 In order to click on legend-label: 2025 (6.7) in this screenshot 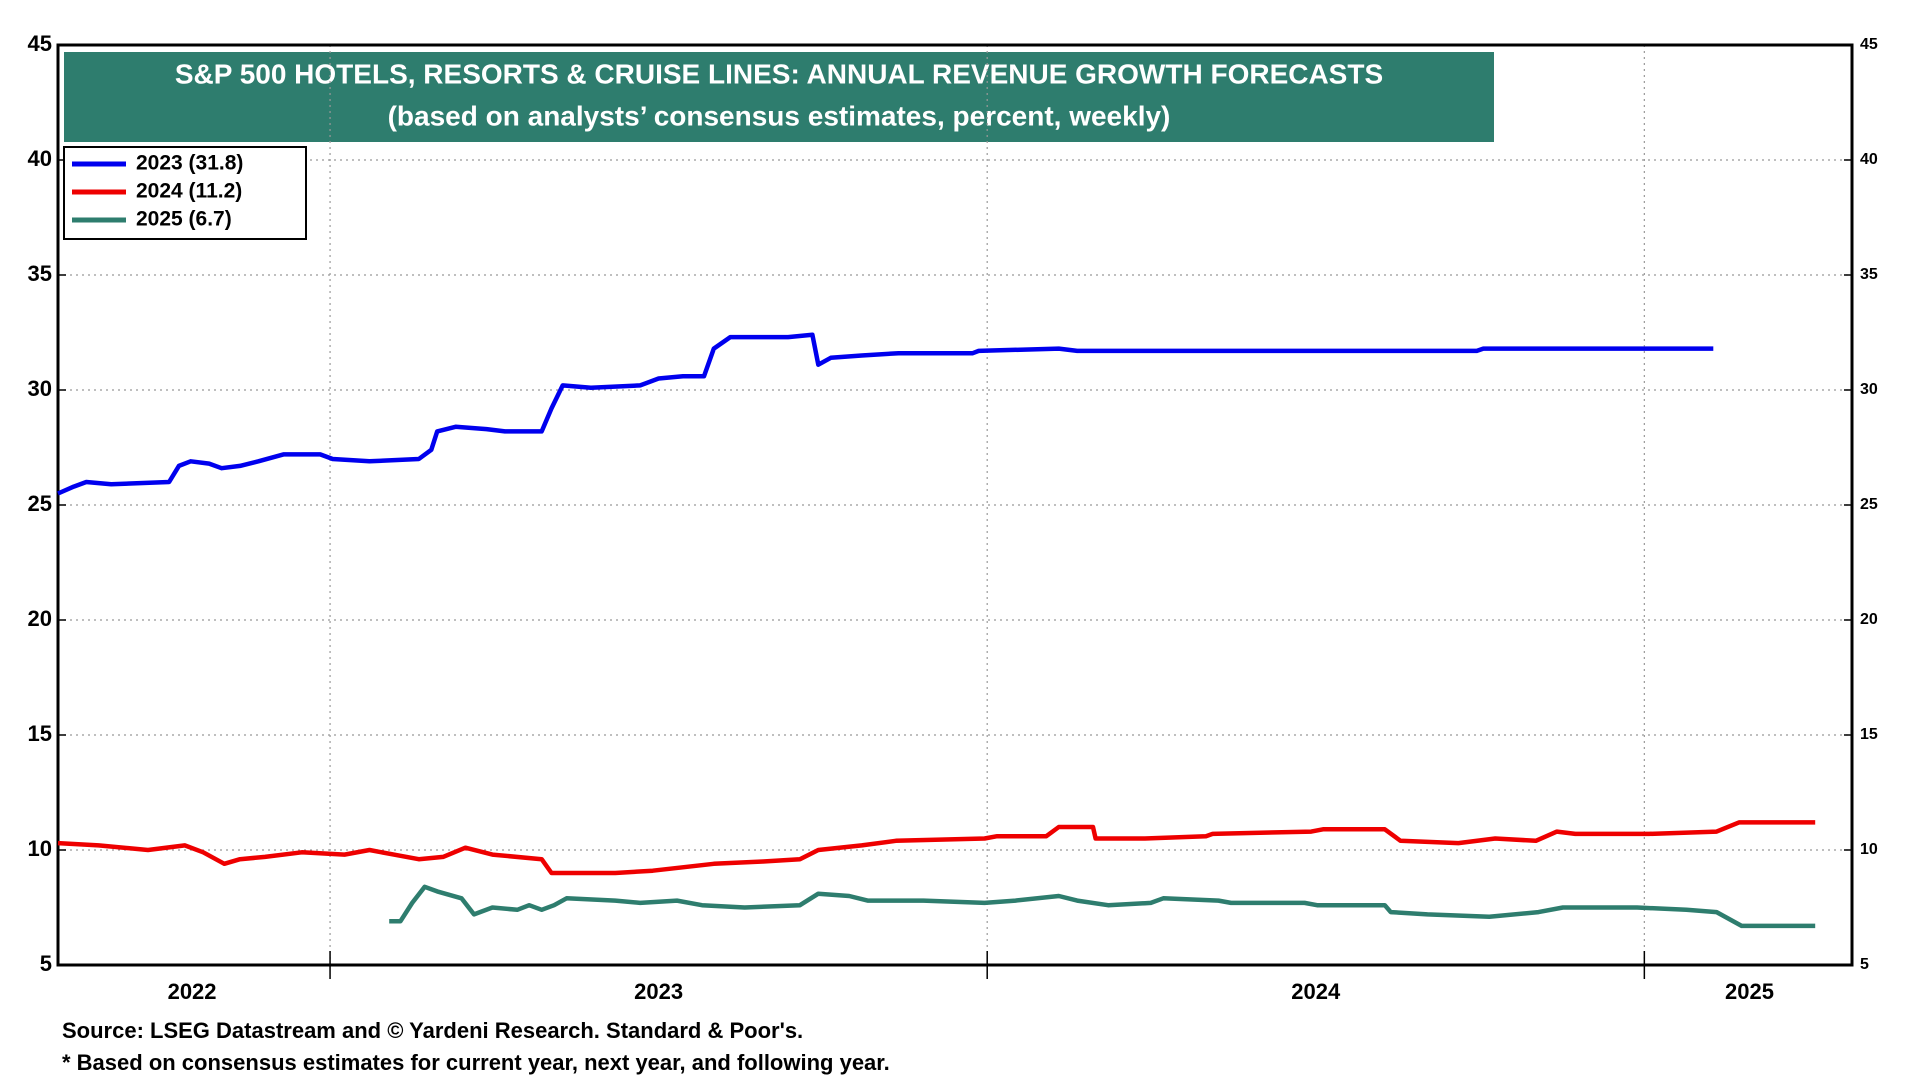, I will do `click(184, 219)`.